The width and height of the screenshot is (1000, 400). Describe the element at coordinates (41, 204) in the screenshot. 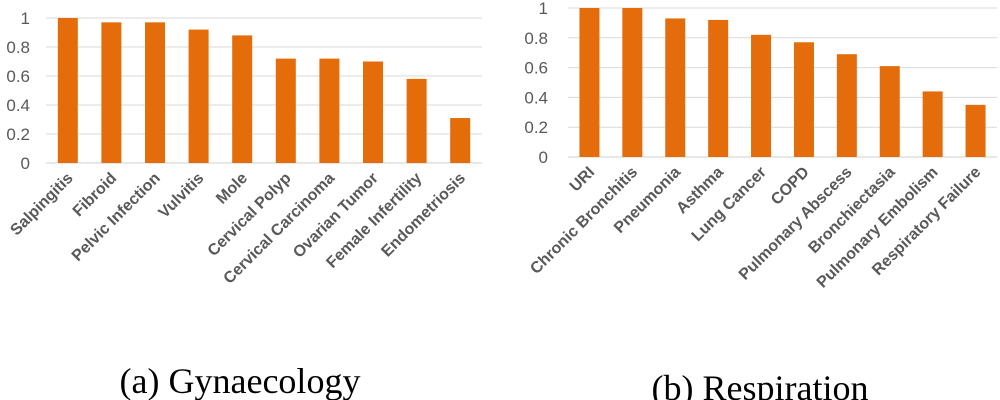

I see `category-label-gynaecology: Salpingitis` at that location.